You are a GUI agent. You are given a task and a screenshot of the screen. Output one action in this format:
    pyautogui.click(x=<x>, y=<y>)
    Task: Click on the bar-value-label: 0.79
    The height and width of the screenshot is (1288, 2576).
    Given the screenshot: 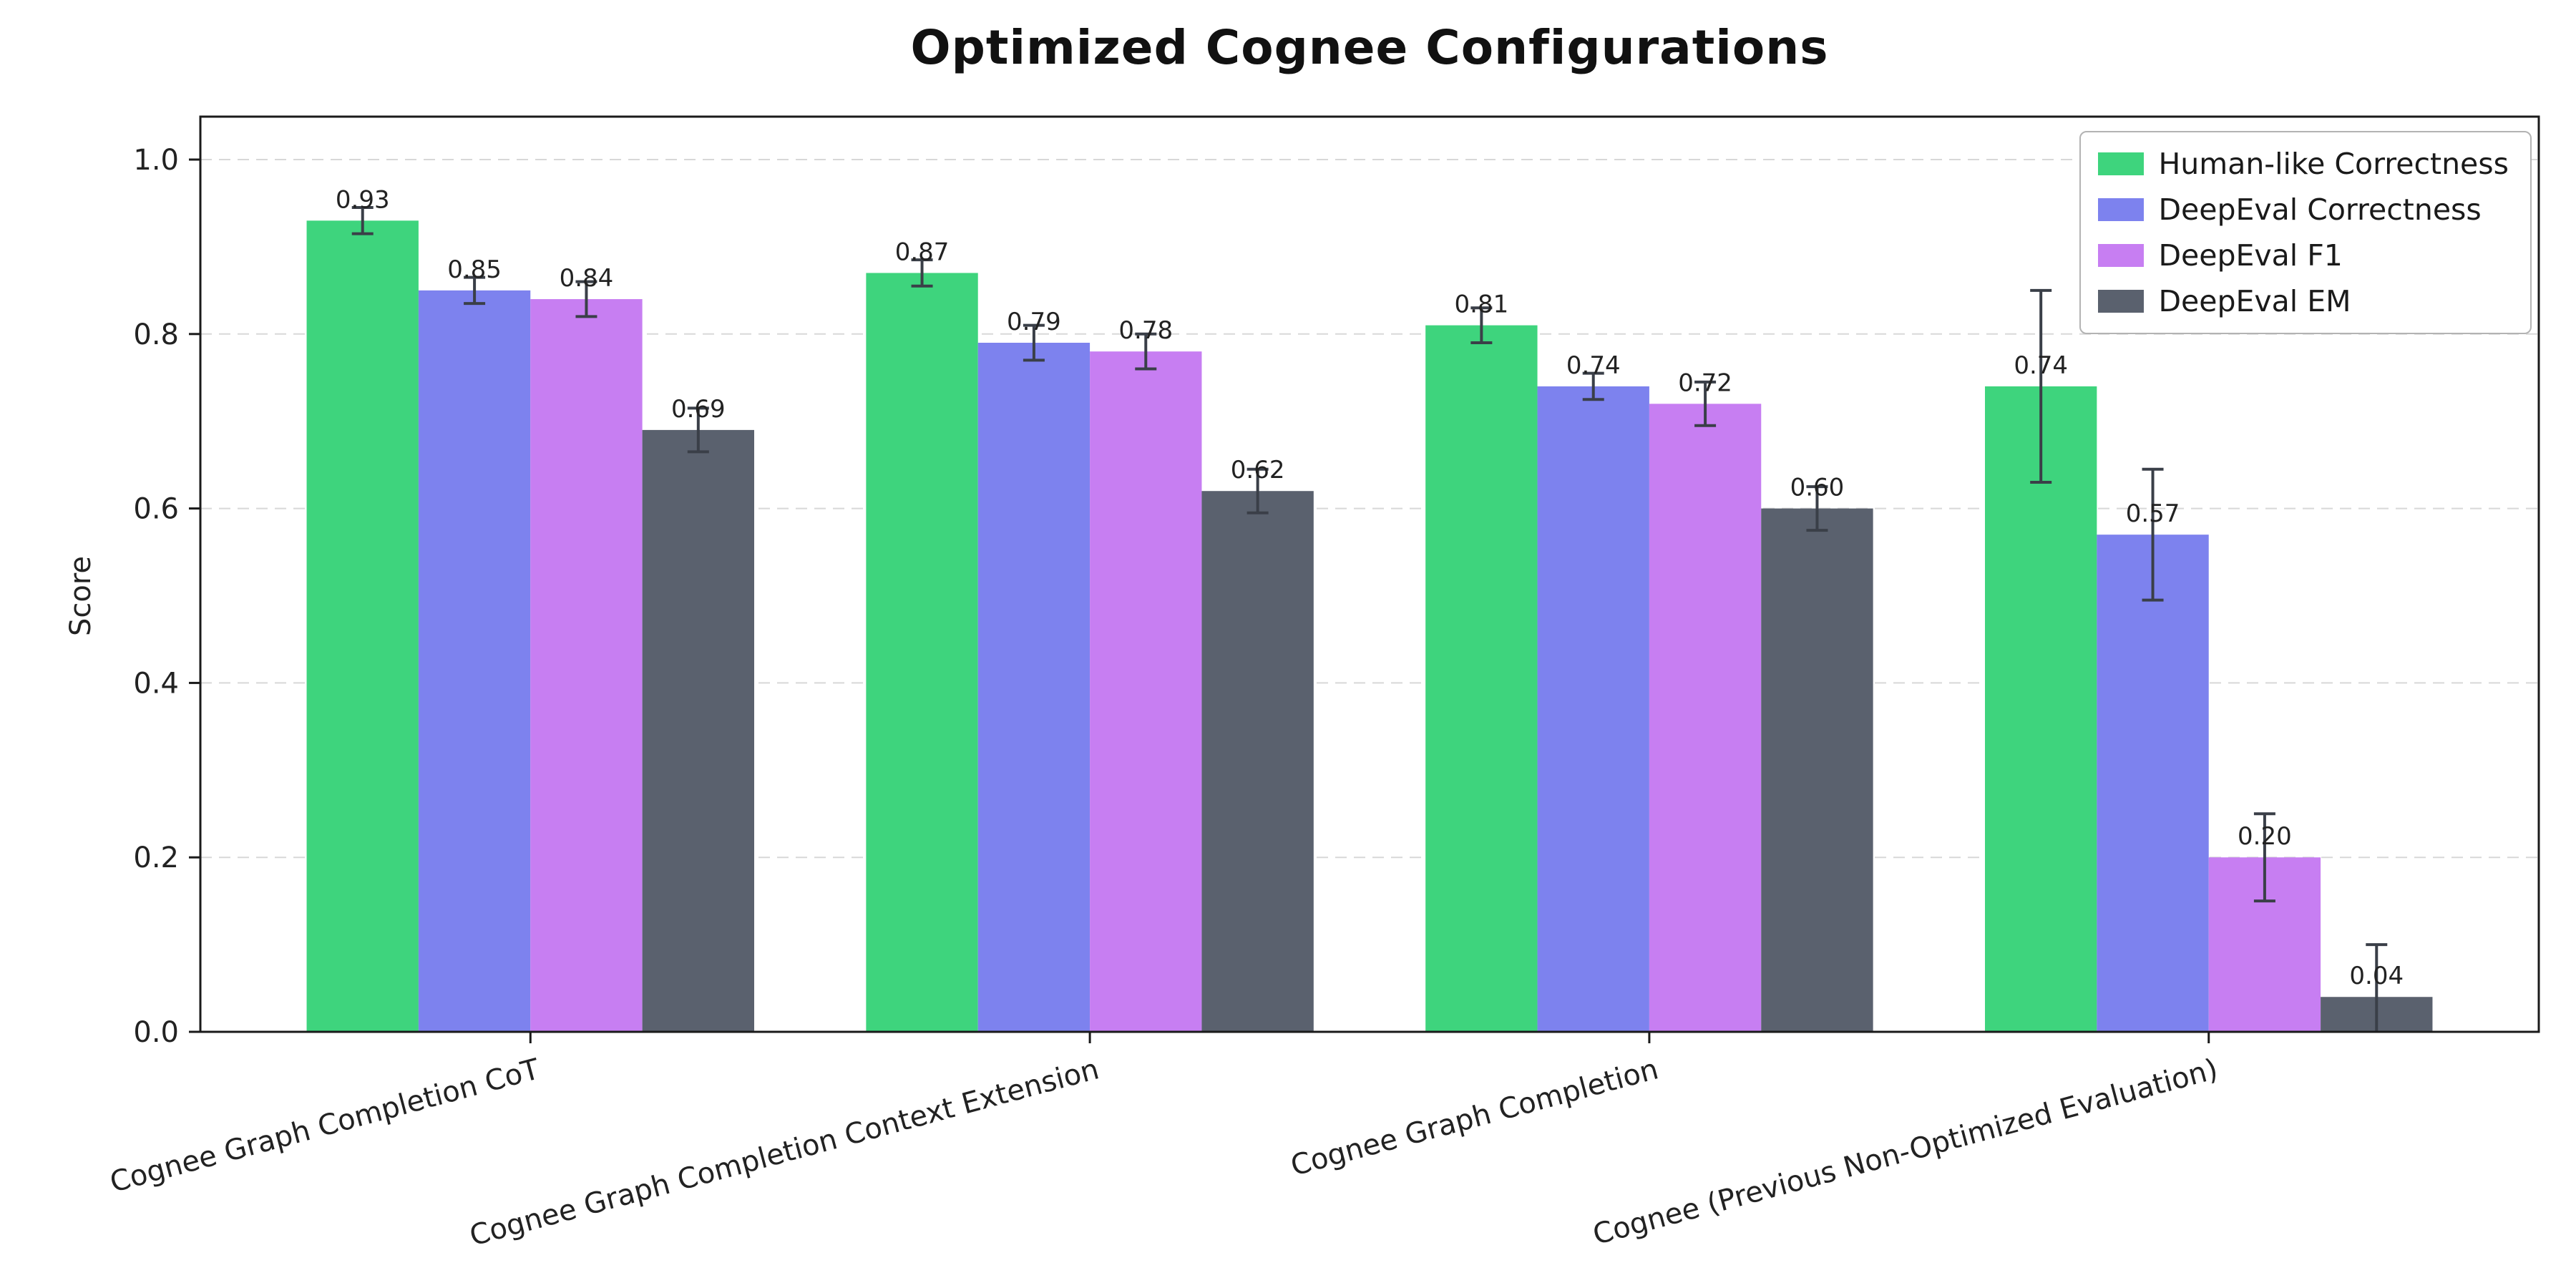 What is the action you would take?
    pyautogui.click(x=1034, y=322)
    